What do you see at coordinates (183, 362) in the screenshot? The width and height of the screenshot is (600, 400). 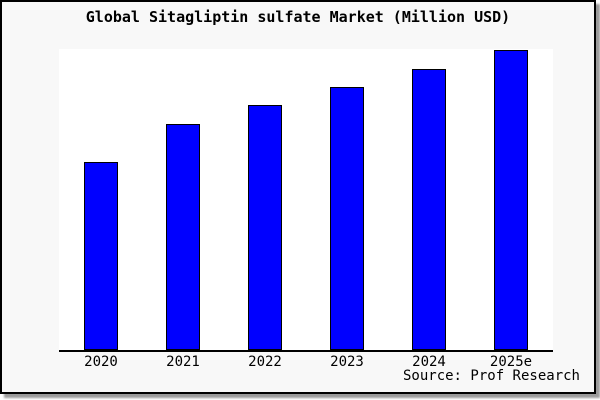 I see `x-tick-label-2021: 2021` at bounding box center [183, 362].